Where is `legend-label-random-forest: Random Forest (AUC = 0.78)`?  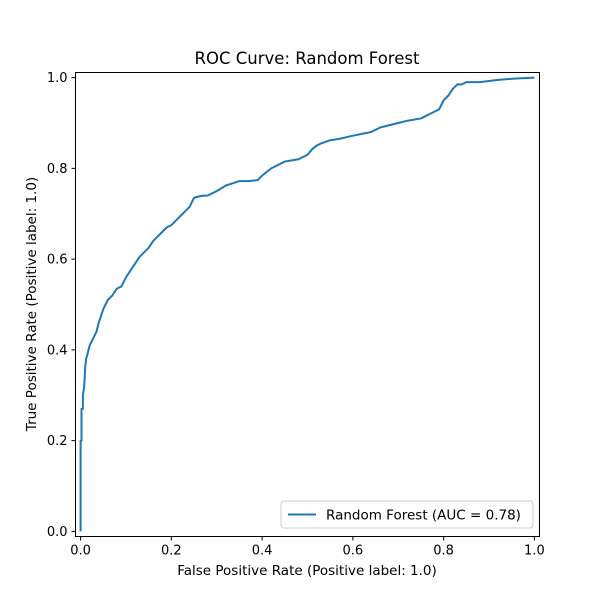 legend-label-random-forest: Random Forest (AUC = 0.78) is located at coordinates (423, 516).